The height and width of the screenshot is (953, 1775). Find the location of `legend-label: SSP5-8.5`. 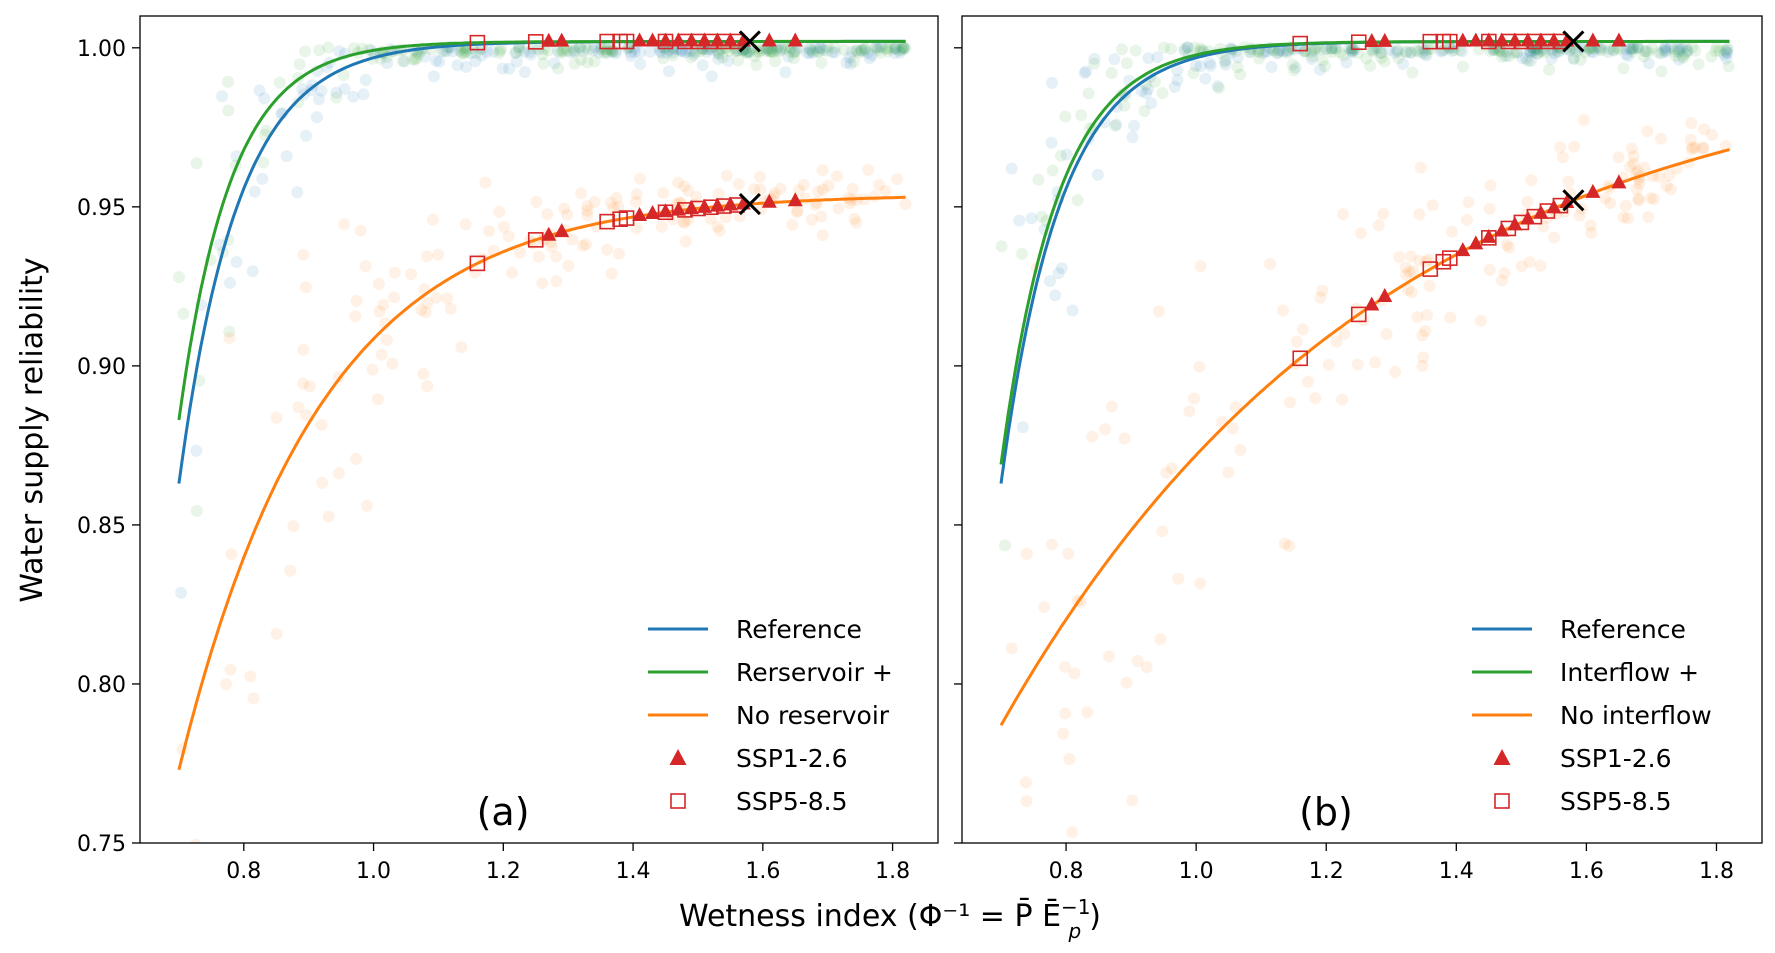

legend-label: SSP5-8.5 is located at coordinates (1616, 801).